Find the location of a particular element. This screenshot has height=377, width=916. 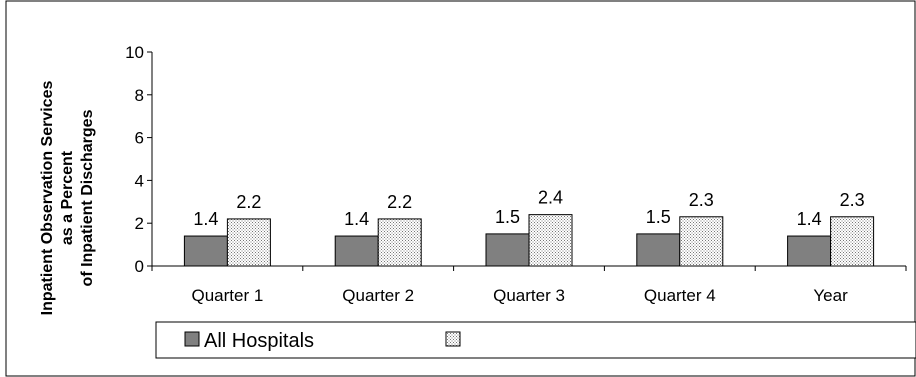

y-tick-label: 0 is located at coordinates (139, 266).